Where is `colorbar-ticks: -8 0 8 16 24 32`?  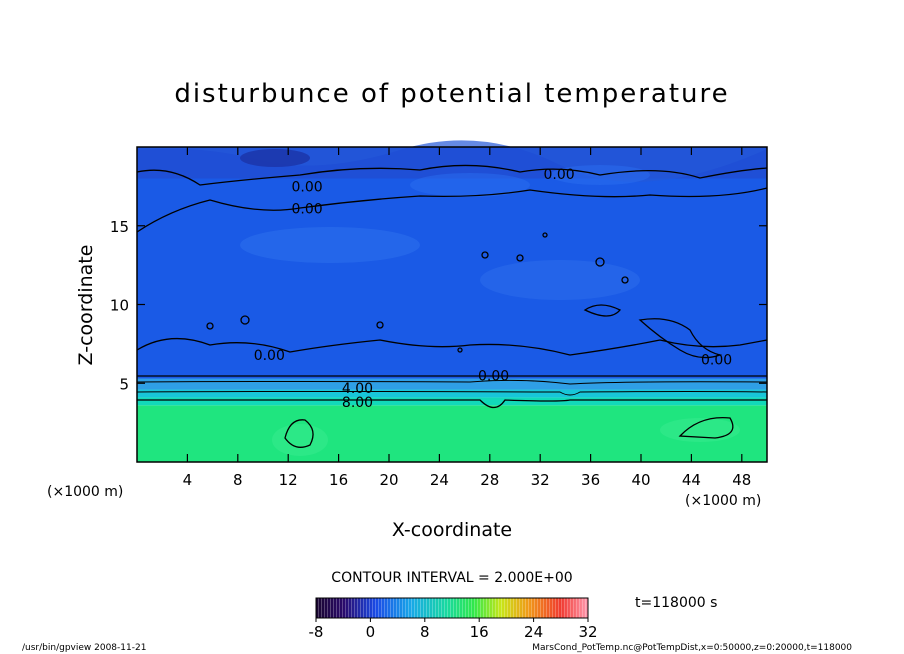
colorbar-ticks: -8 0 8 16 24 32 is located at coordinates (453, 629).